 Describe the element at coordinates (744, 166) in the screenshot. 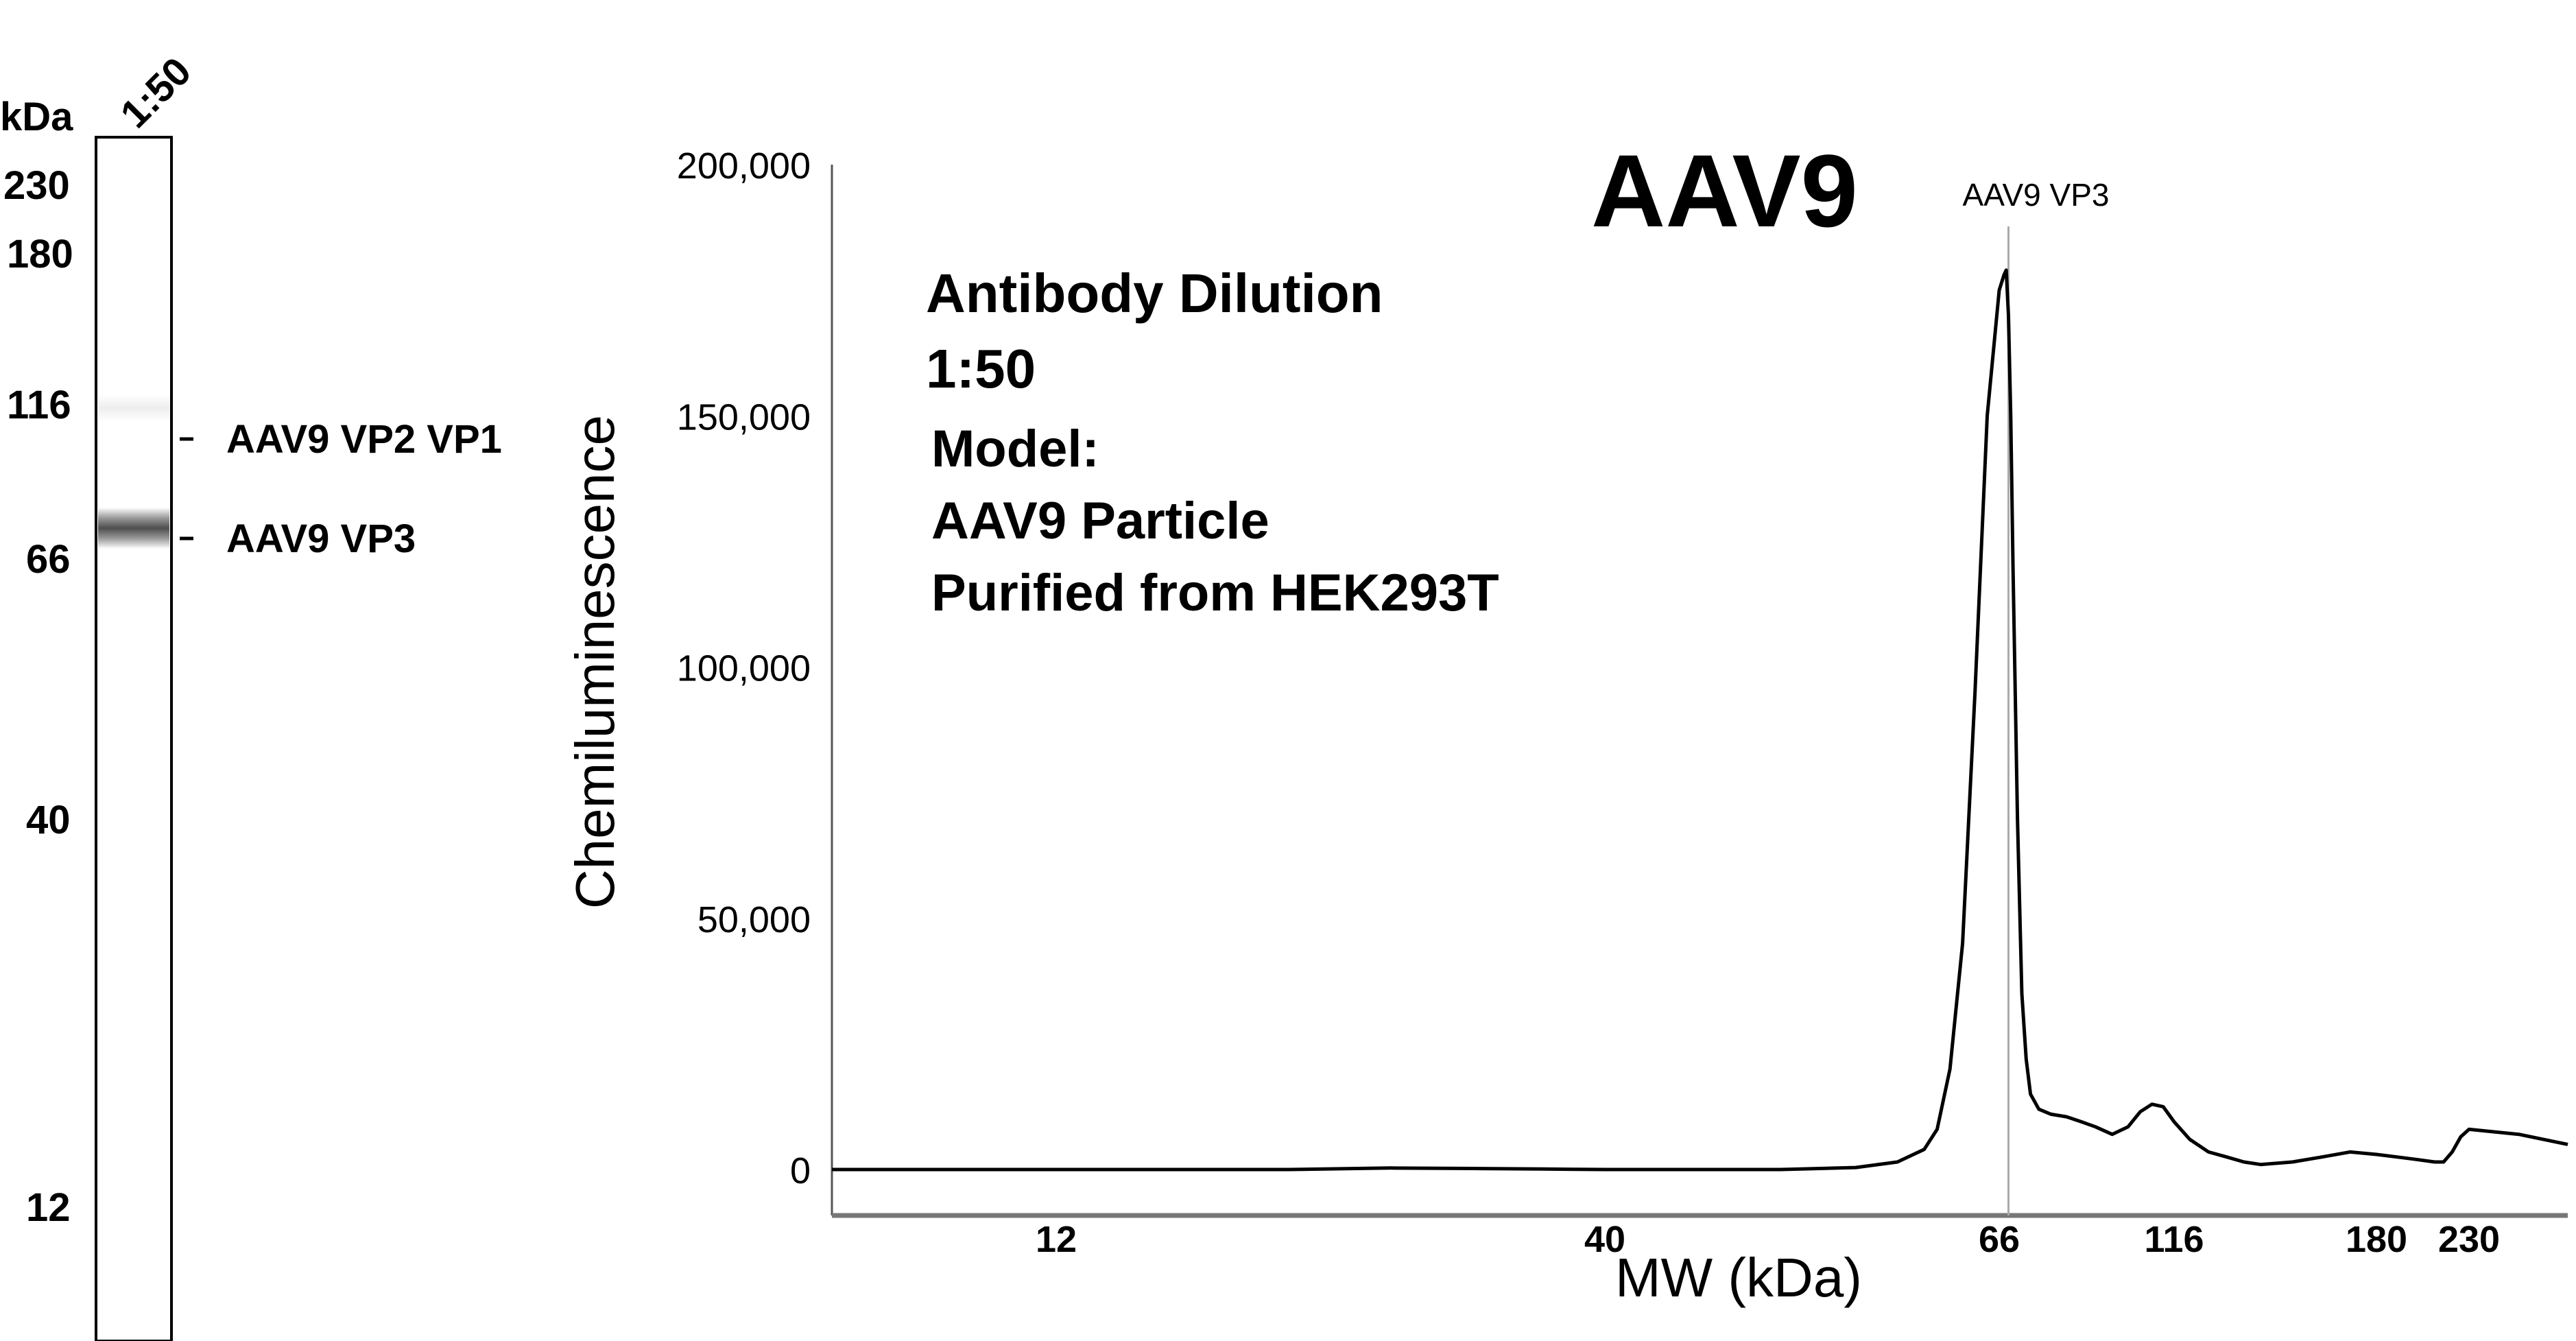

I see `y-tick-label: 200,000` at that location.